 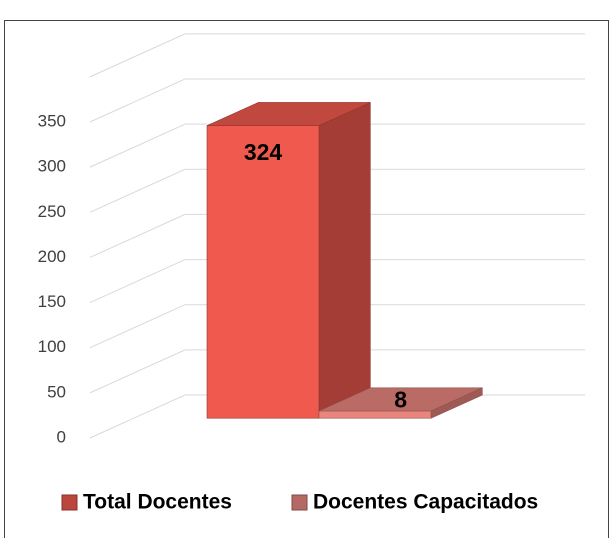 I want to click on y-tick-label: 100, so click(x=52, y=346).